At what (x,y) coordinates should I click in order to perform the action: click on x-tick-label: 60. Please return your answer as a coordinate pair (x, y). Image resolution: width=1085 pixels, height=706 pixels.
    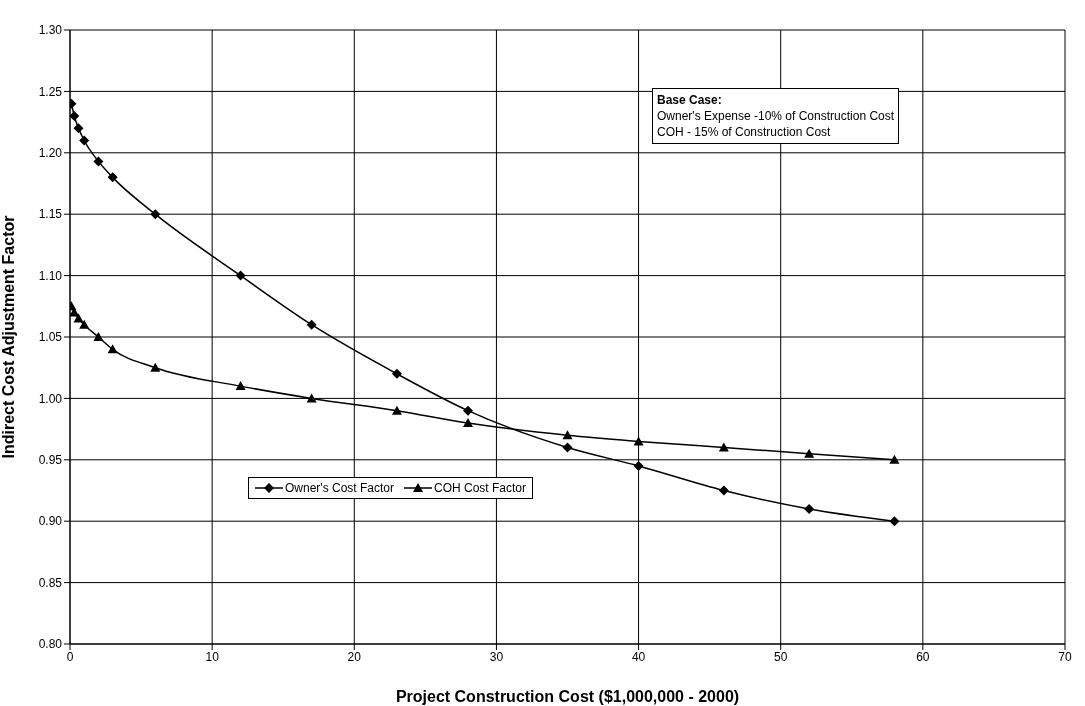
    Looking at the image, I should click on (923, 656).